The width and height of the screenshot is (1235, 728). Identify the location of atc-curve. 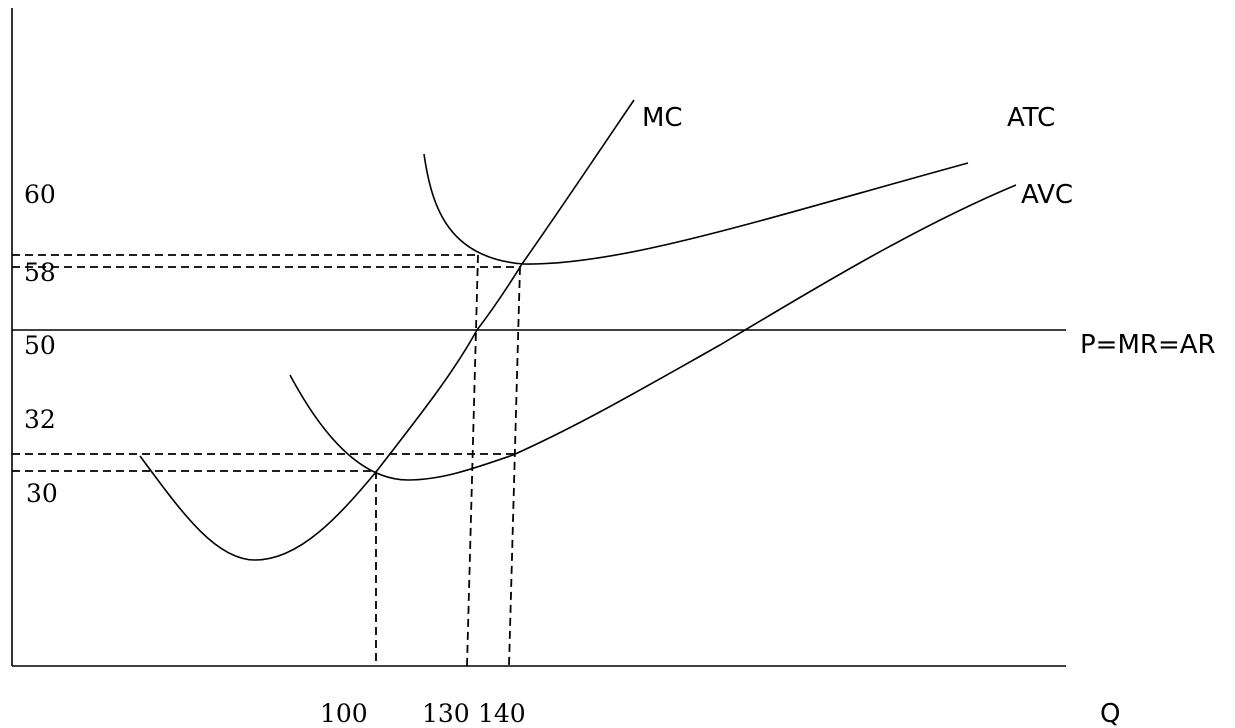
(696, 209).